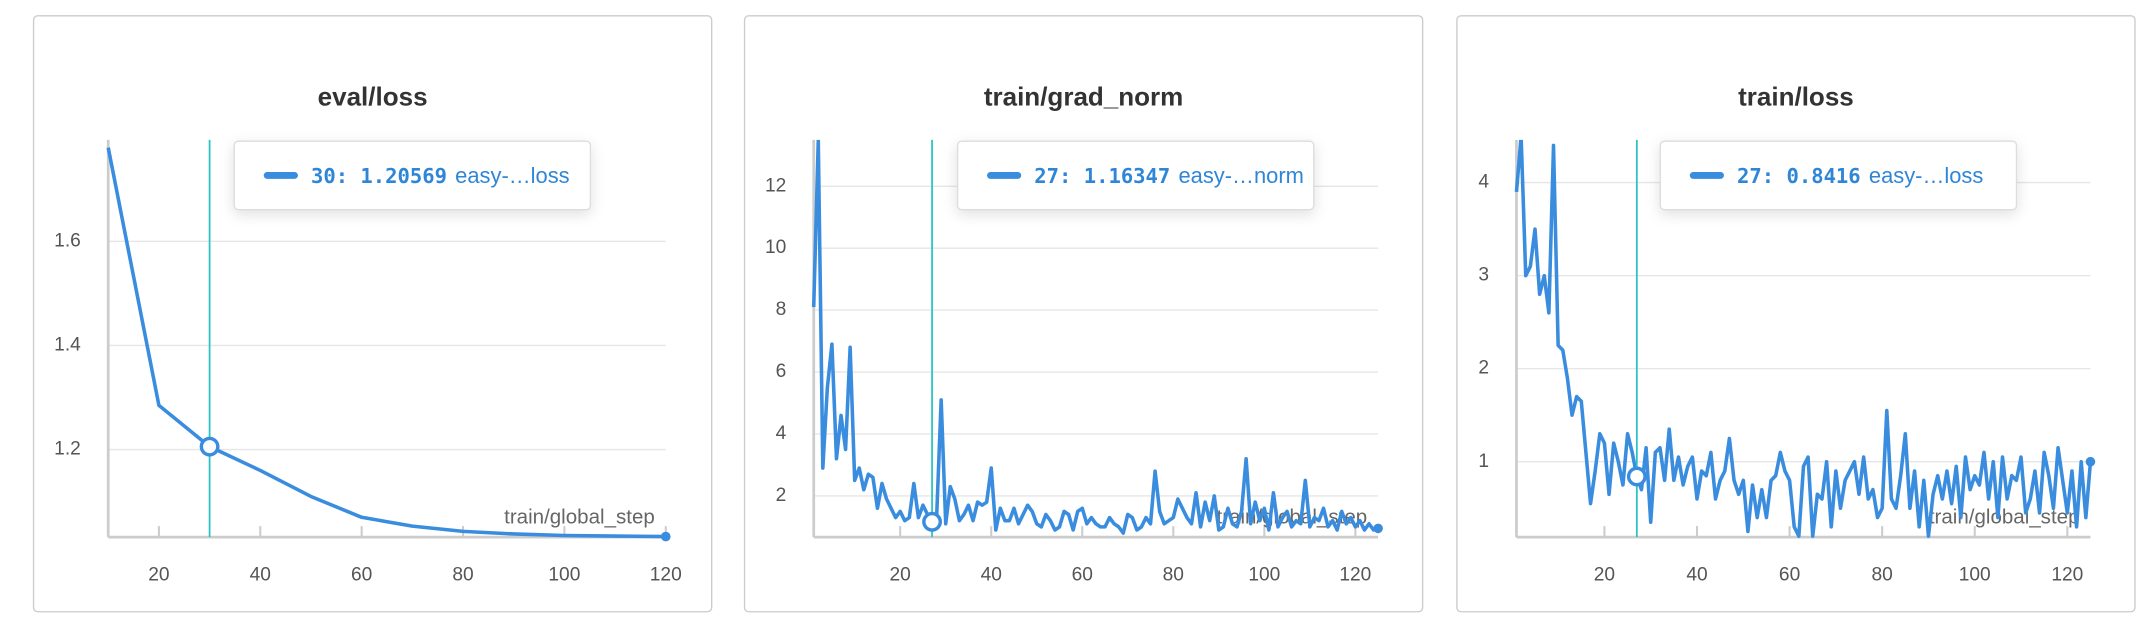 The width and height of the screenshot is (2148, 618). I want to click on y-tick-label: 3, so click(1483, 275).